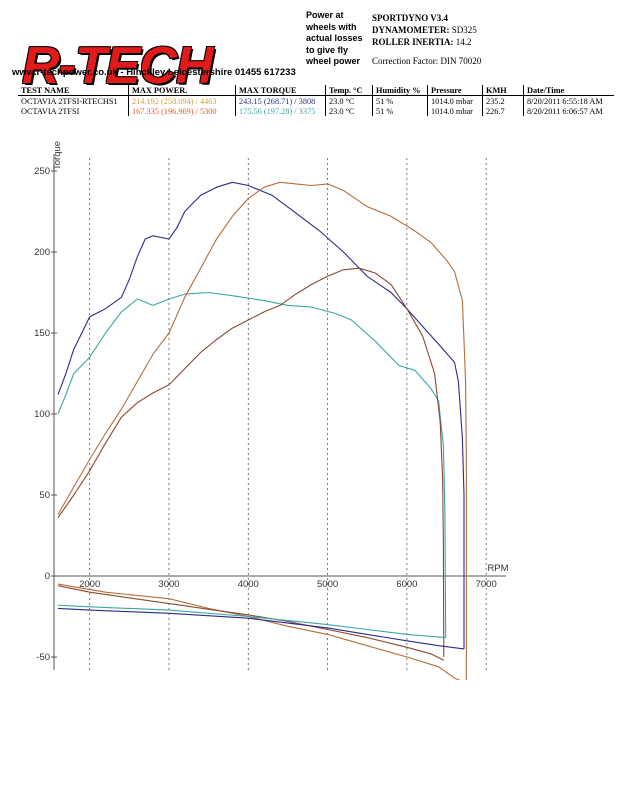 This screenshot has width=617, height=799. What do you see at coordinates (57, 155) in the screenshot?
I see `y-axis-label: Torque` at bounding box center [57, 155].